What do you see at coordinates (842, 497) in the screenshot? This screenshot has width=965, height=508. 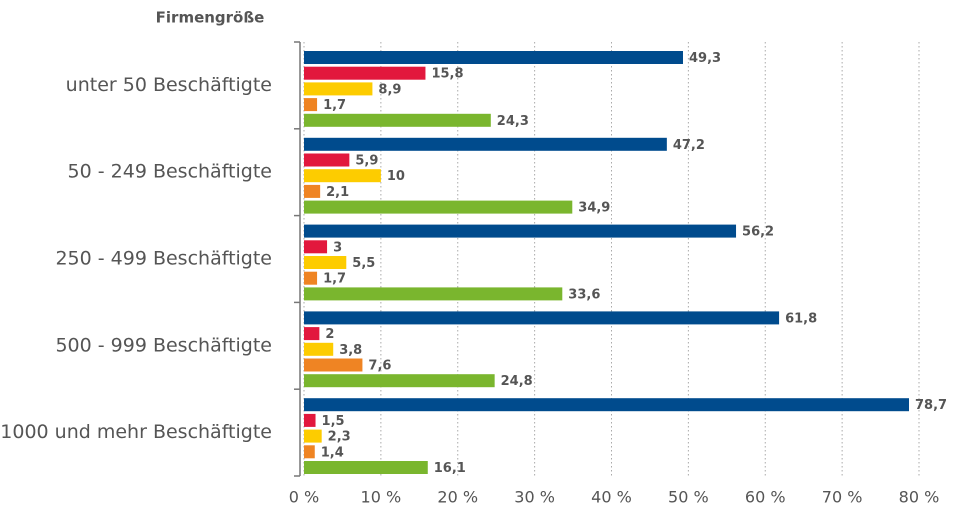 I see `x-tick-label: 70 %` at bounding box center [842, 497].